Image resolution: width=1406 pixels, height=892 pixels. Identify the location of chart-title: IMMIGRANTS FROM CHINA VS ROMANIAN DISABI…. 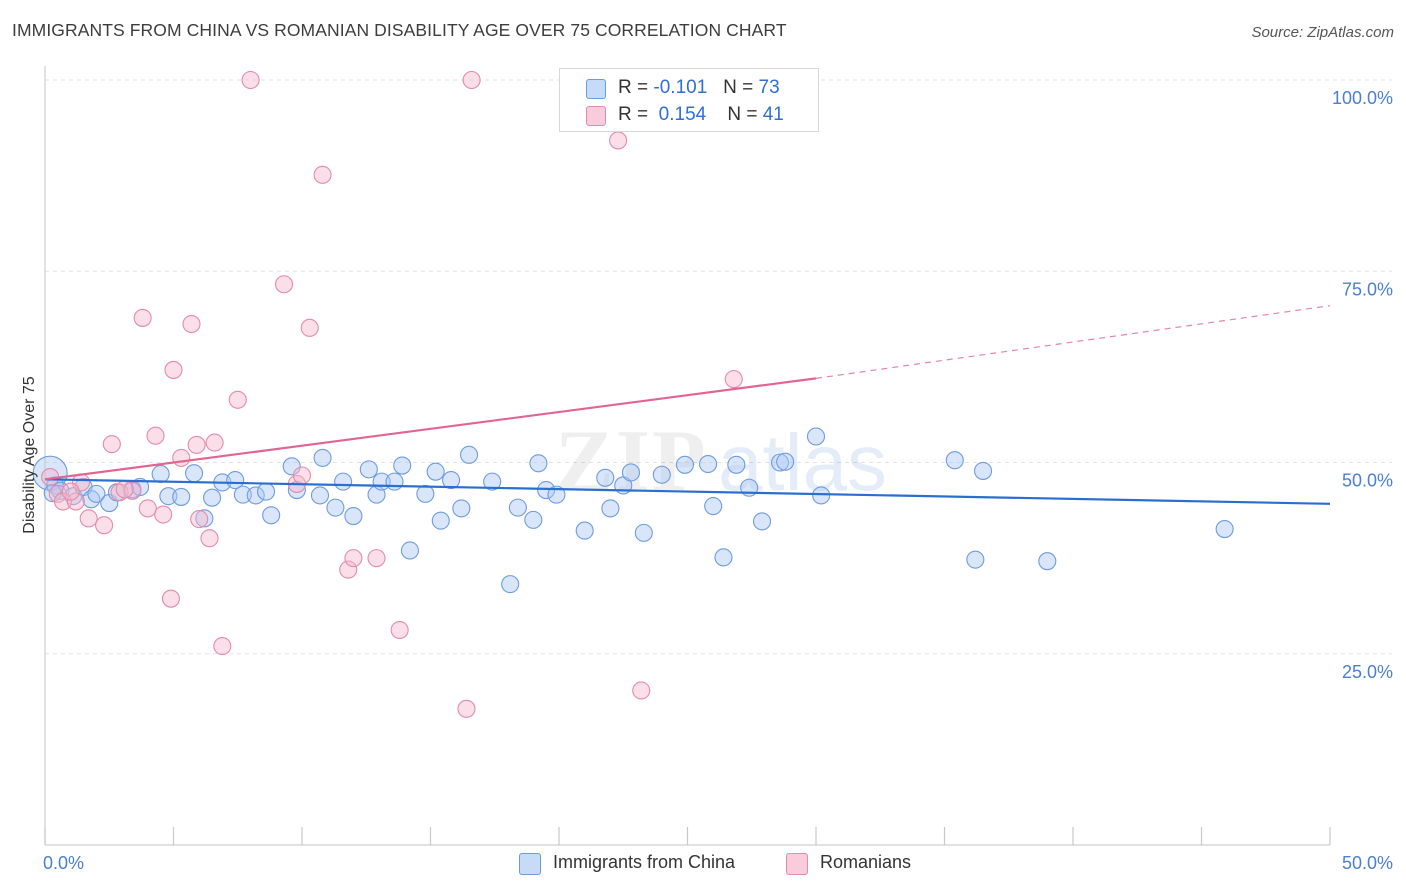
(399, 30).